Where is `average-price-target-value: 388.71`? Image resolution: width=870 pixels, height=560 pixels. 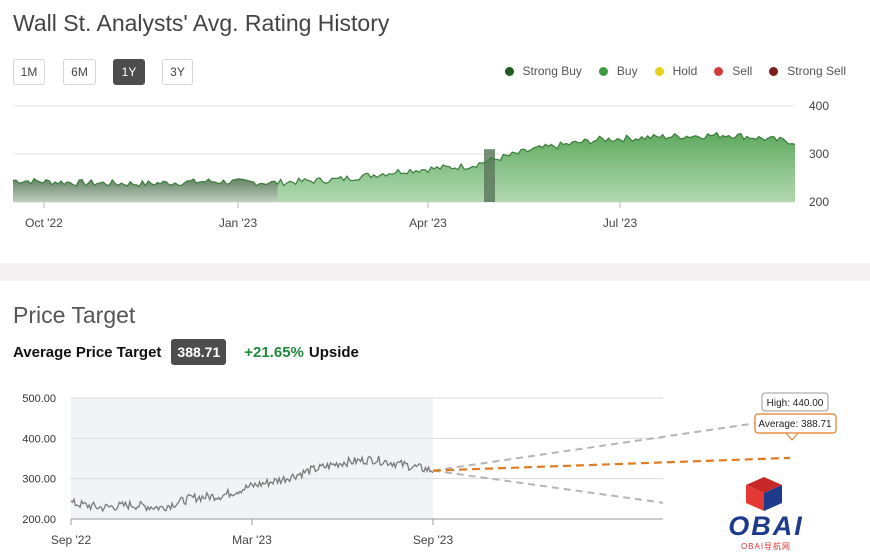 average-price-target-value: 388.71 is located at coordinates (199, 352).